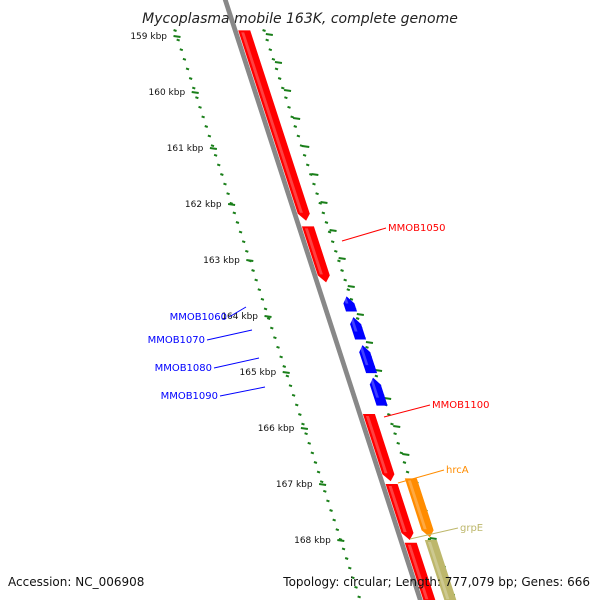  What do you see at coordinates (378, 391) in the screenshot?
I see `gene-minus-d` at bounding box center [378, 391].